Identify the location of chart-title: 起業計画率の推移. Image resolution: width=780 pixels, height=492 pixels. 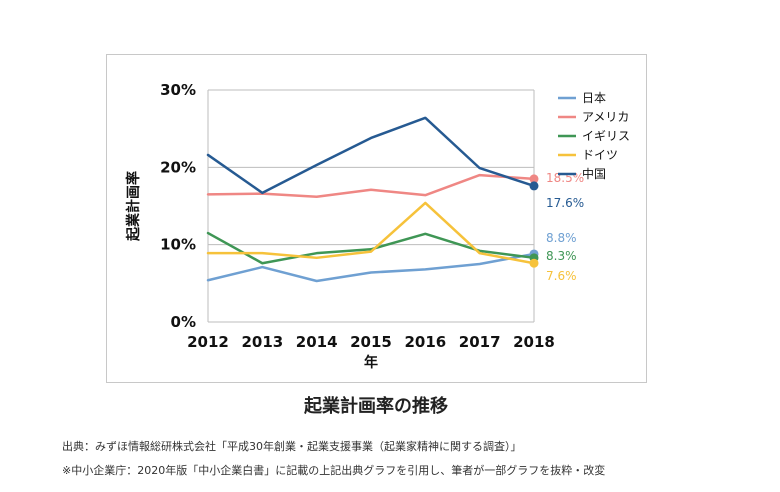
(376, 406).